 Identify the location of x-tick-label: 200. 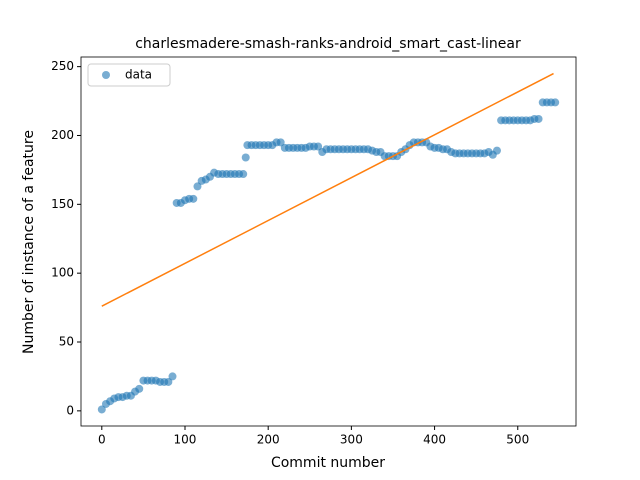
(268, 440).